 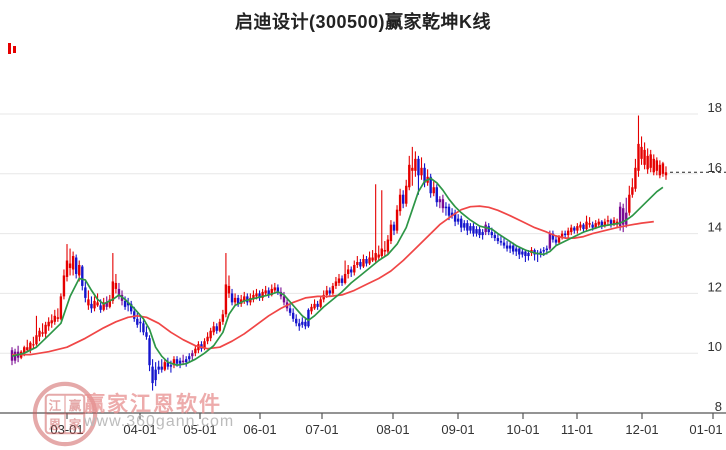 What do you see at coordinates (457, 429) in the screenshot?
I see `svg-text: 09-01` at bounding box center [457, 429].